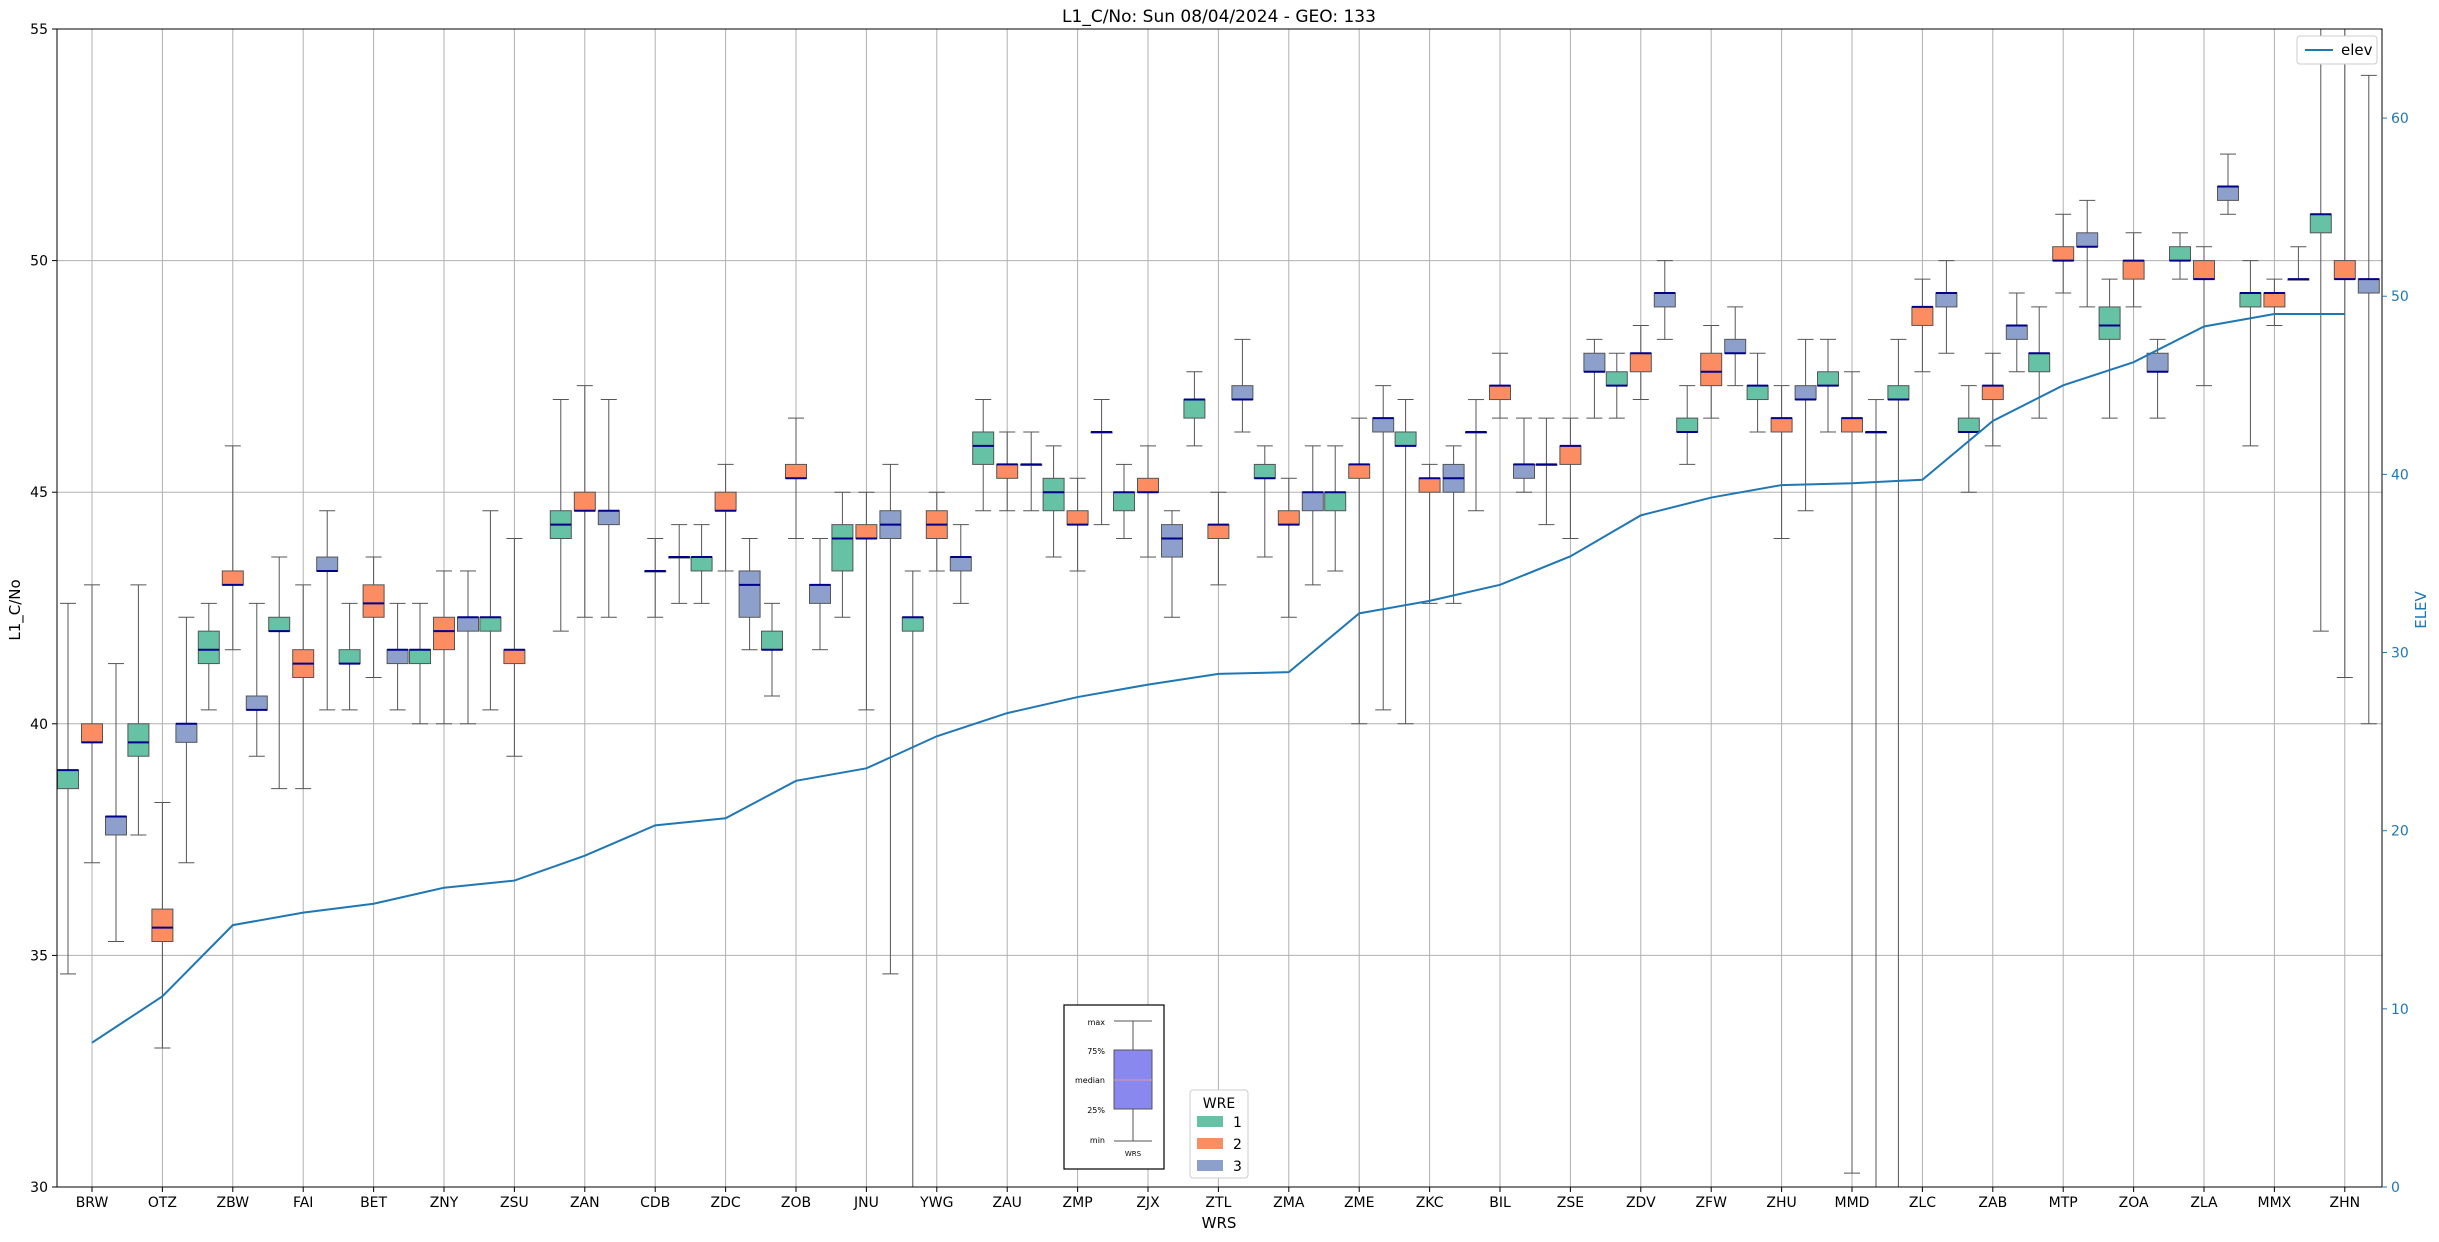  Describe the element at coordinates (1097, 1140) in the screenshot. I see `inset-label-min: min` at that location.